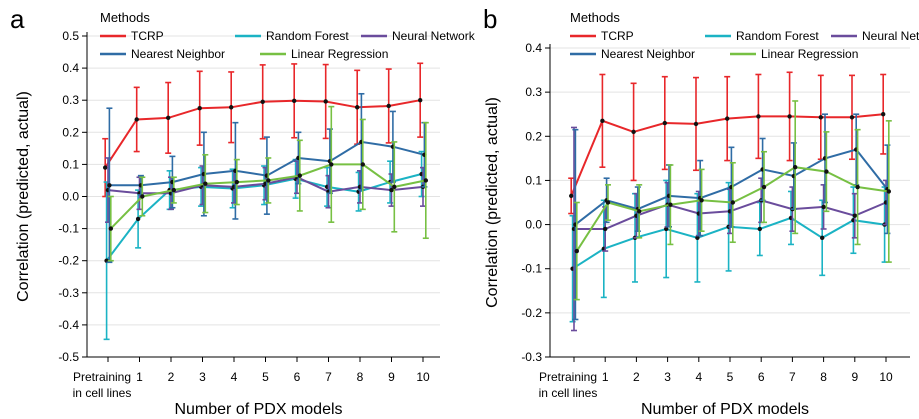  What do you see at coordinates (698, 377) in the screenshot?
I see `x-tick-label: 4` at bounding box center [698, 377].